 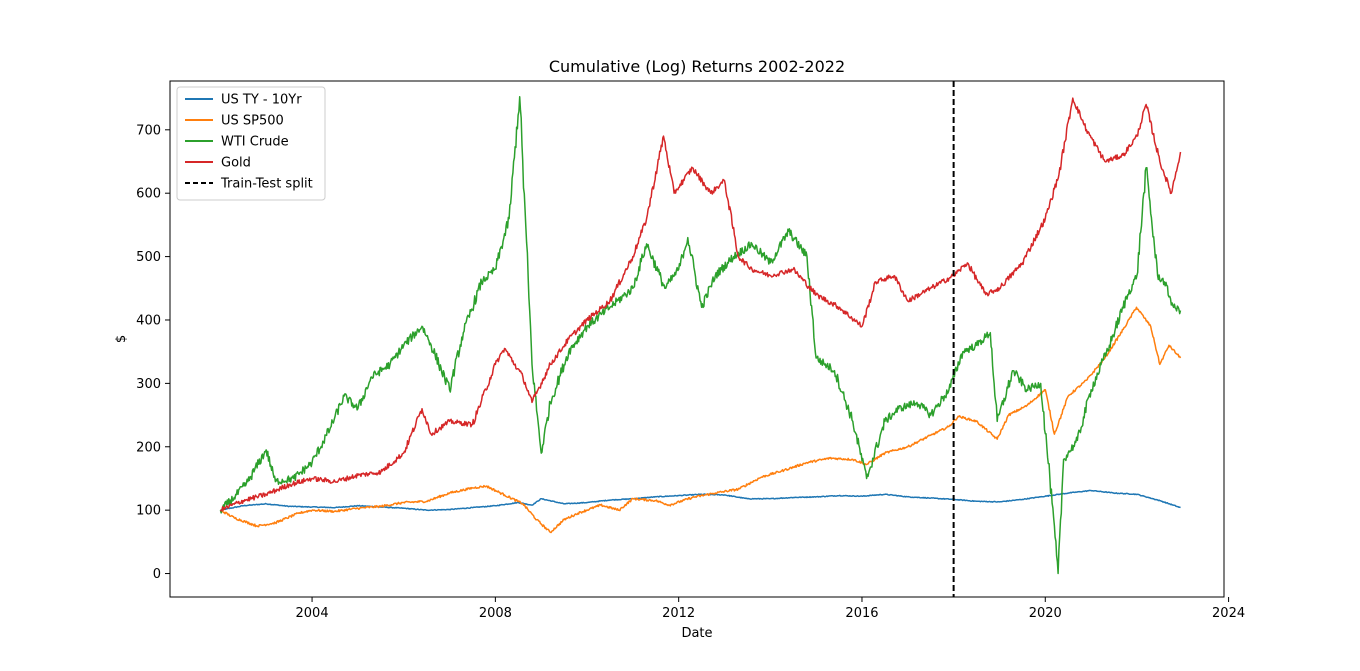 What do you see at coordinates (261, 100) in the screenshot?
I see `legend-label: US TY - 10Yr` at bounding box center [261, 100].